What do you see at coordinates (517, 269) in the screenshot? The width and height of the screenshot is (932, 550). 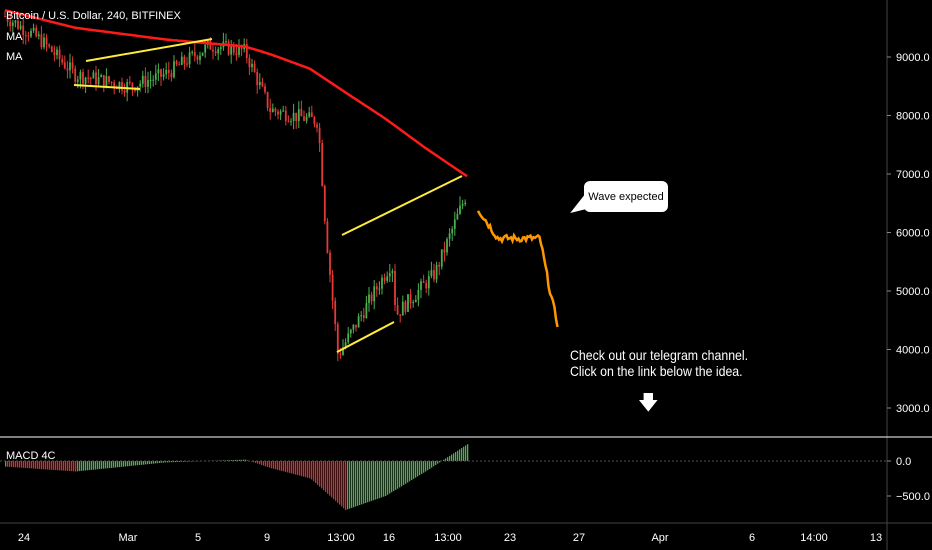 I see `projection-path` at bounding box center [517, 269].